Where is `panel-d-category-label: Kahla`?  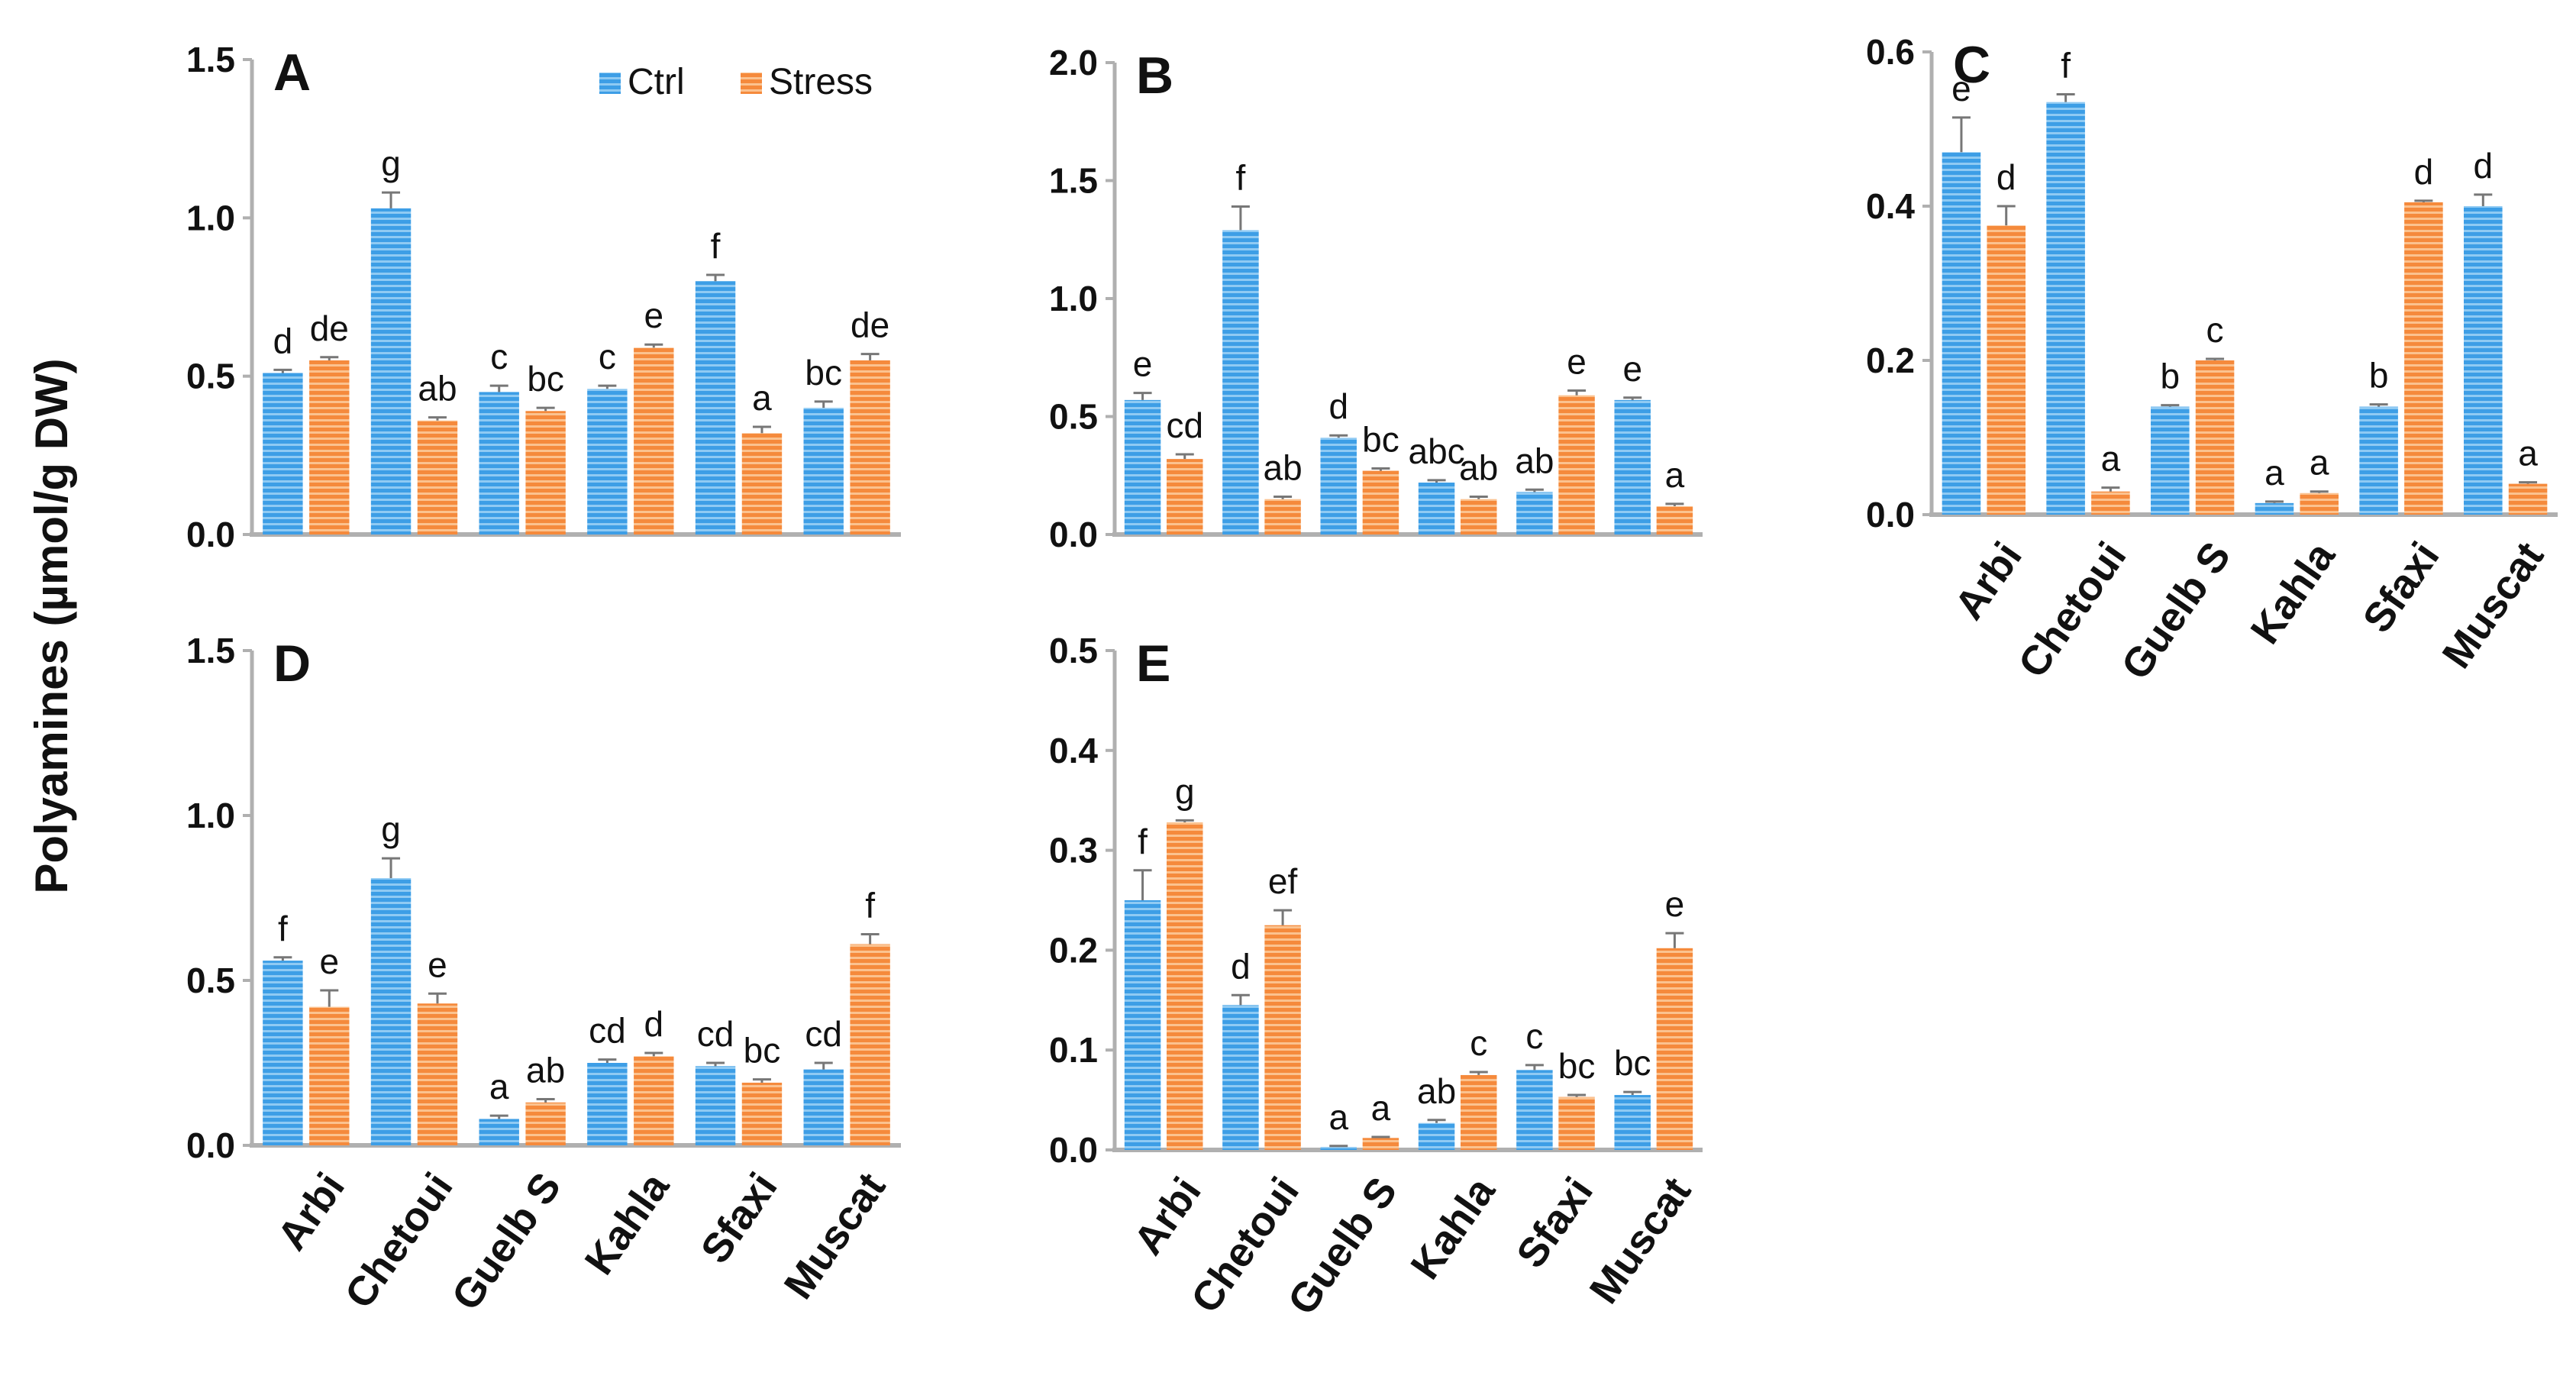 panel-d-category-label: Kahla is located at coordinates (627, 1223).